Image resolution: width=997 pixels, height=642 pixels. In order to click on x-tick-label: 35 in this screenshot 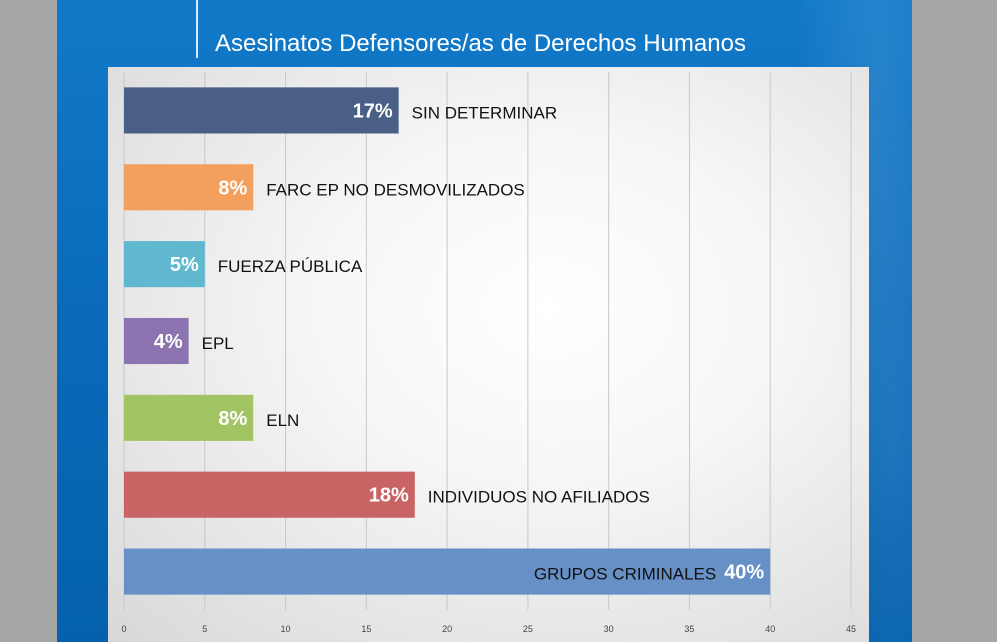, I will do `click(689, 629)`.